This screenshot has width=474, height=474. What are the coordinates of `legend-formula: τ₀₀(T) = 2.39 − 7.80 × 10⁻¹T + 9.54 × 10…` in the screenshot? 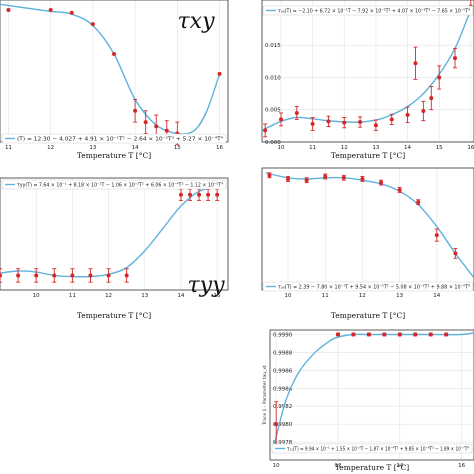 It's located at (374, 288).